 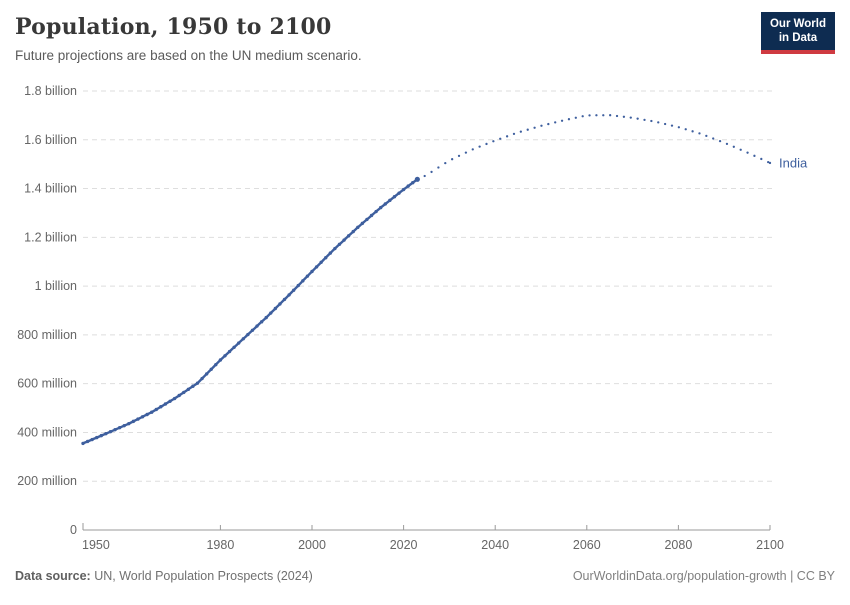 I want to click on svg-text: 1.2 billion, so click(x=50, y=237).